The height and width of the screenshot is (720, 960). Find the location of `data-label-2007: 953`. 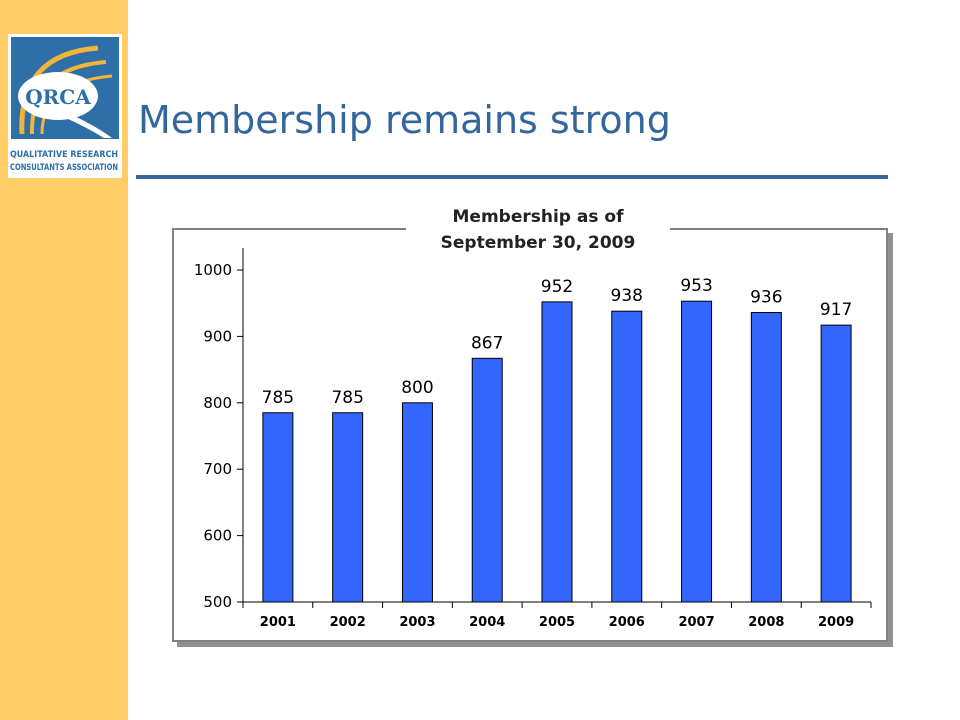

data-label-2007: 953 is located at coordinates (696, 286).